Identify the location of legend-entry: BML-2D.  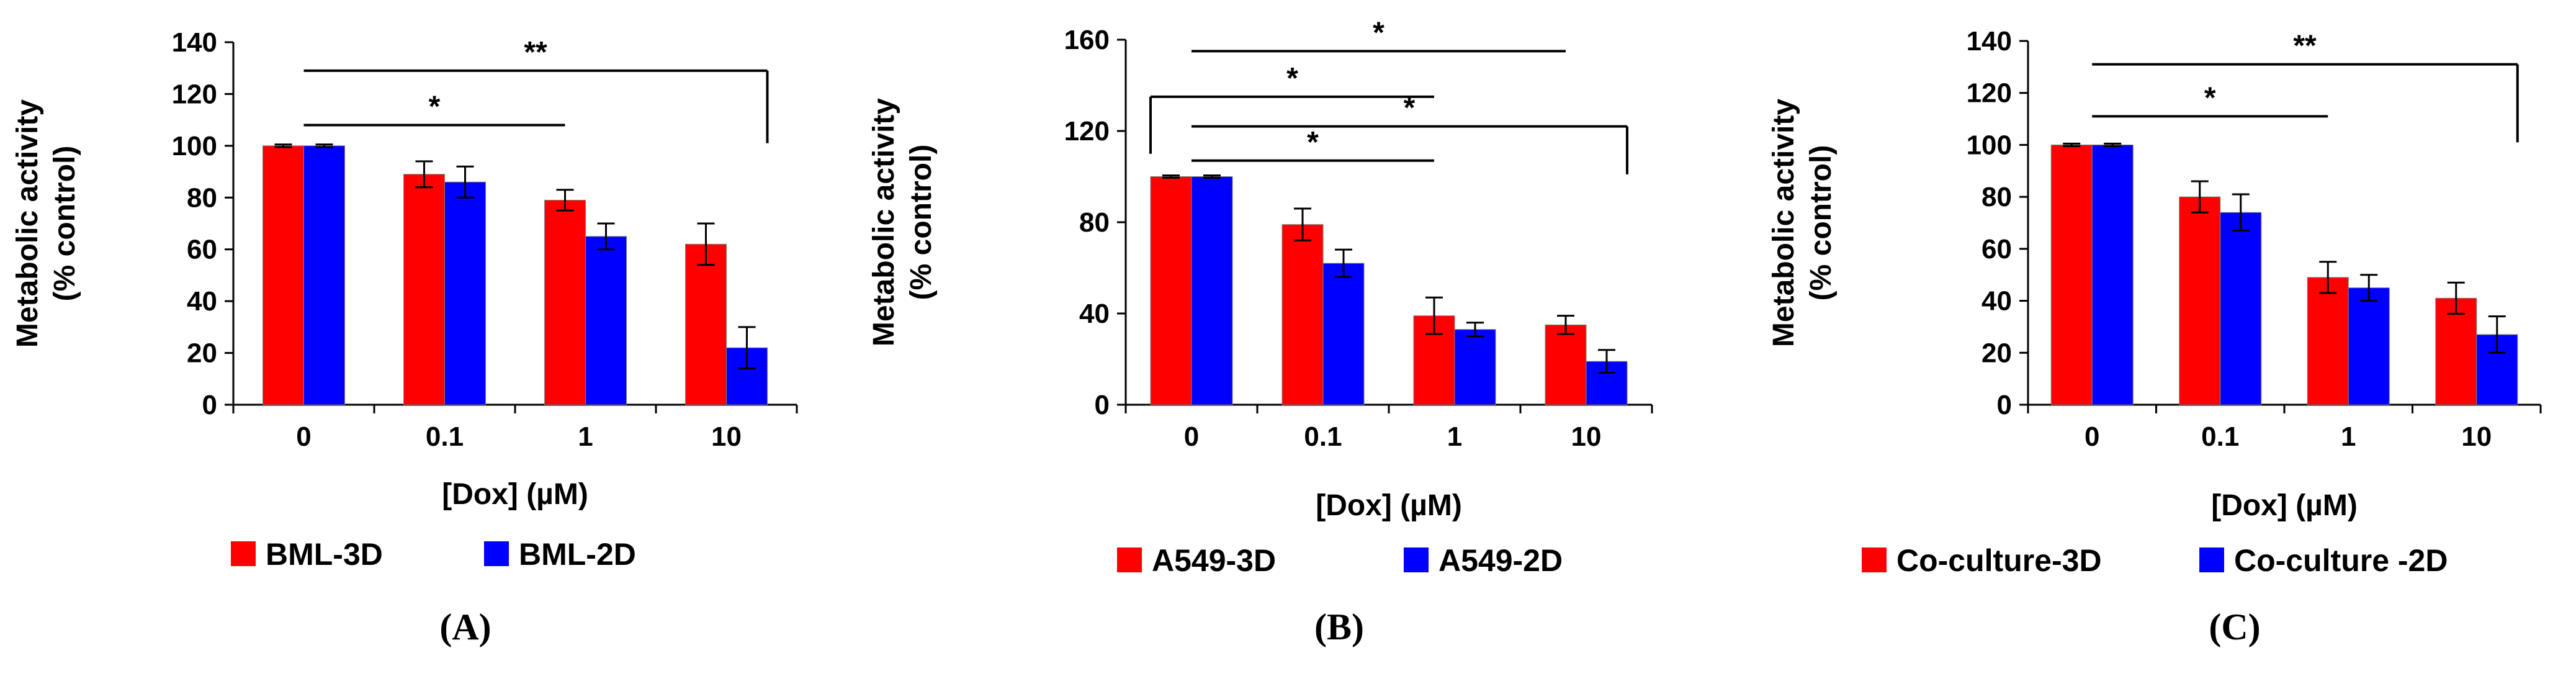
(577, 554).